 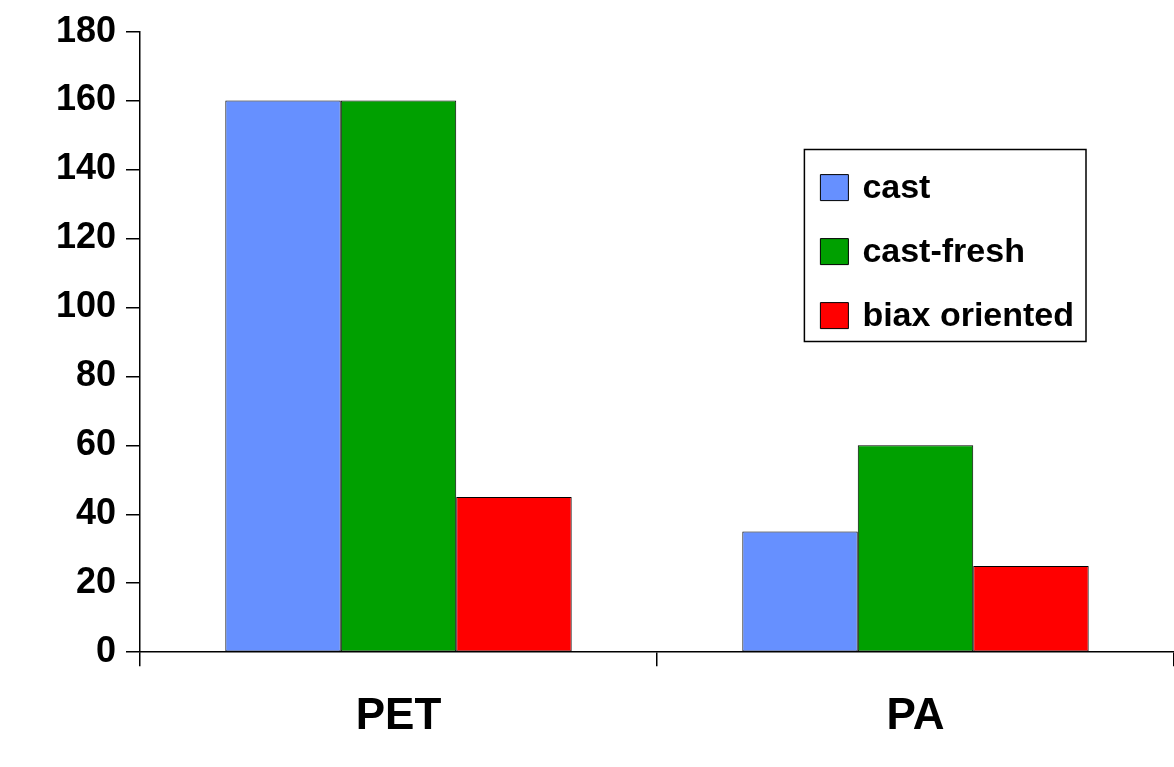 I want to click on legend-label: cast, so click(x=896, y=185).